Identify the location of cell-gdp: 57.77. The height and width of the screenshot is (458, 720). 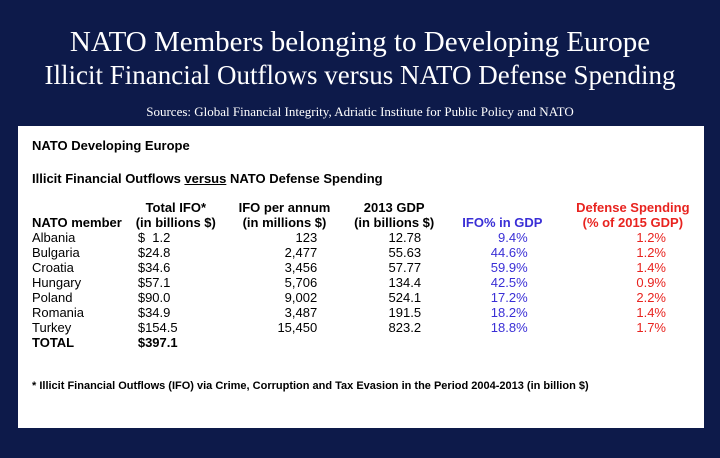
(405, 267).